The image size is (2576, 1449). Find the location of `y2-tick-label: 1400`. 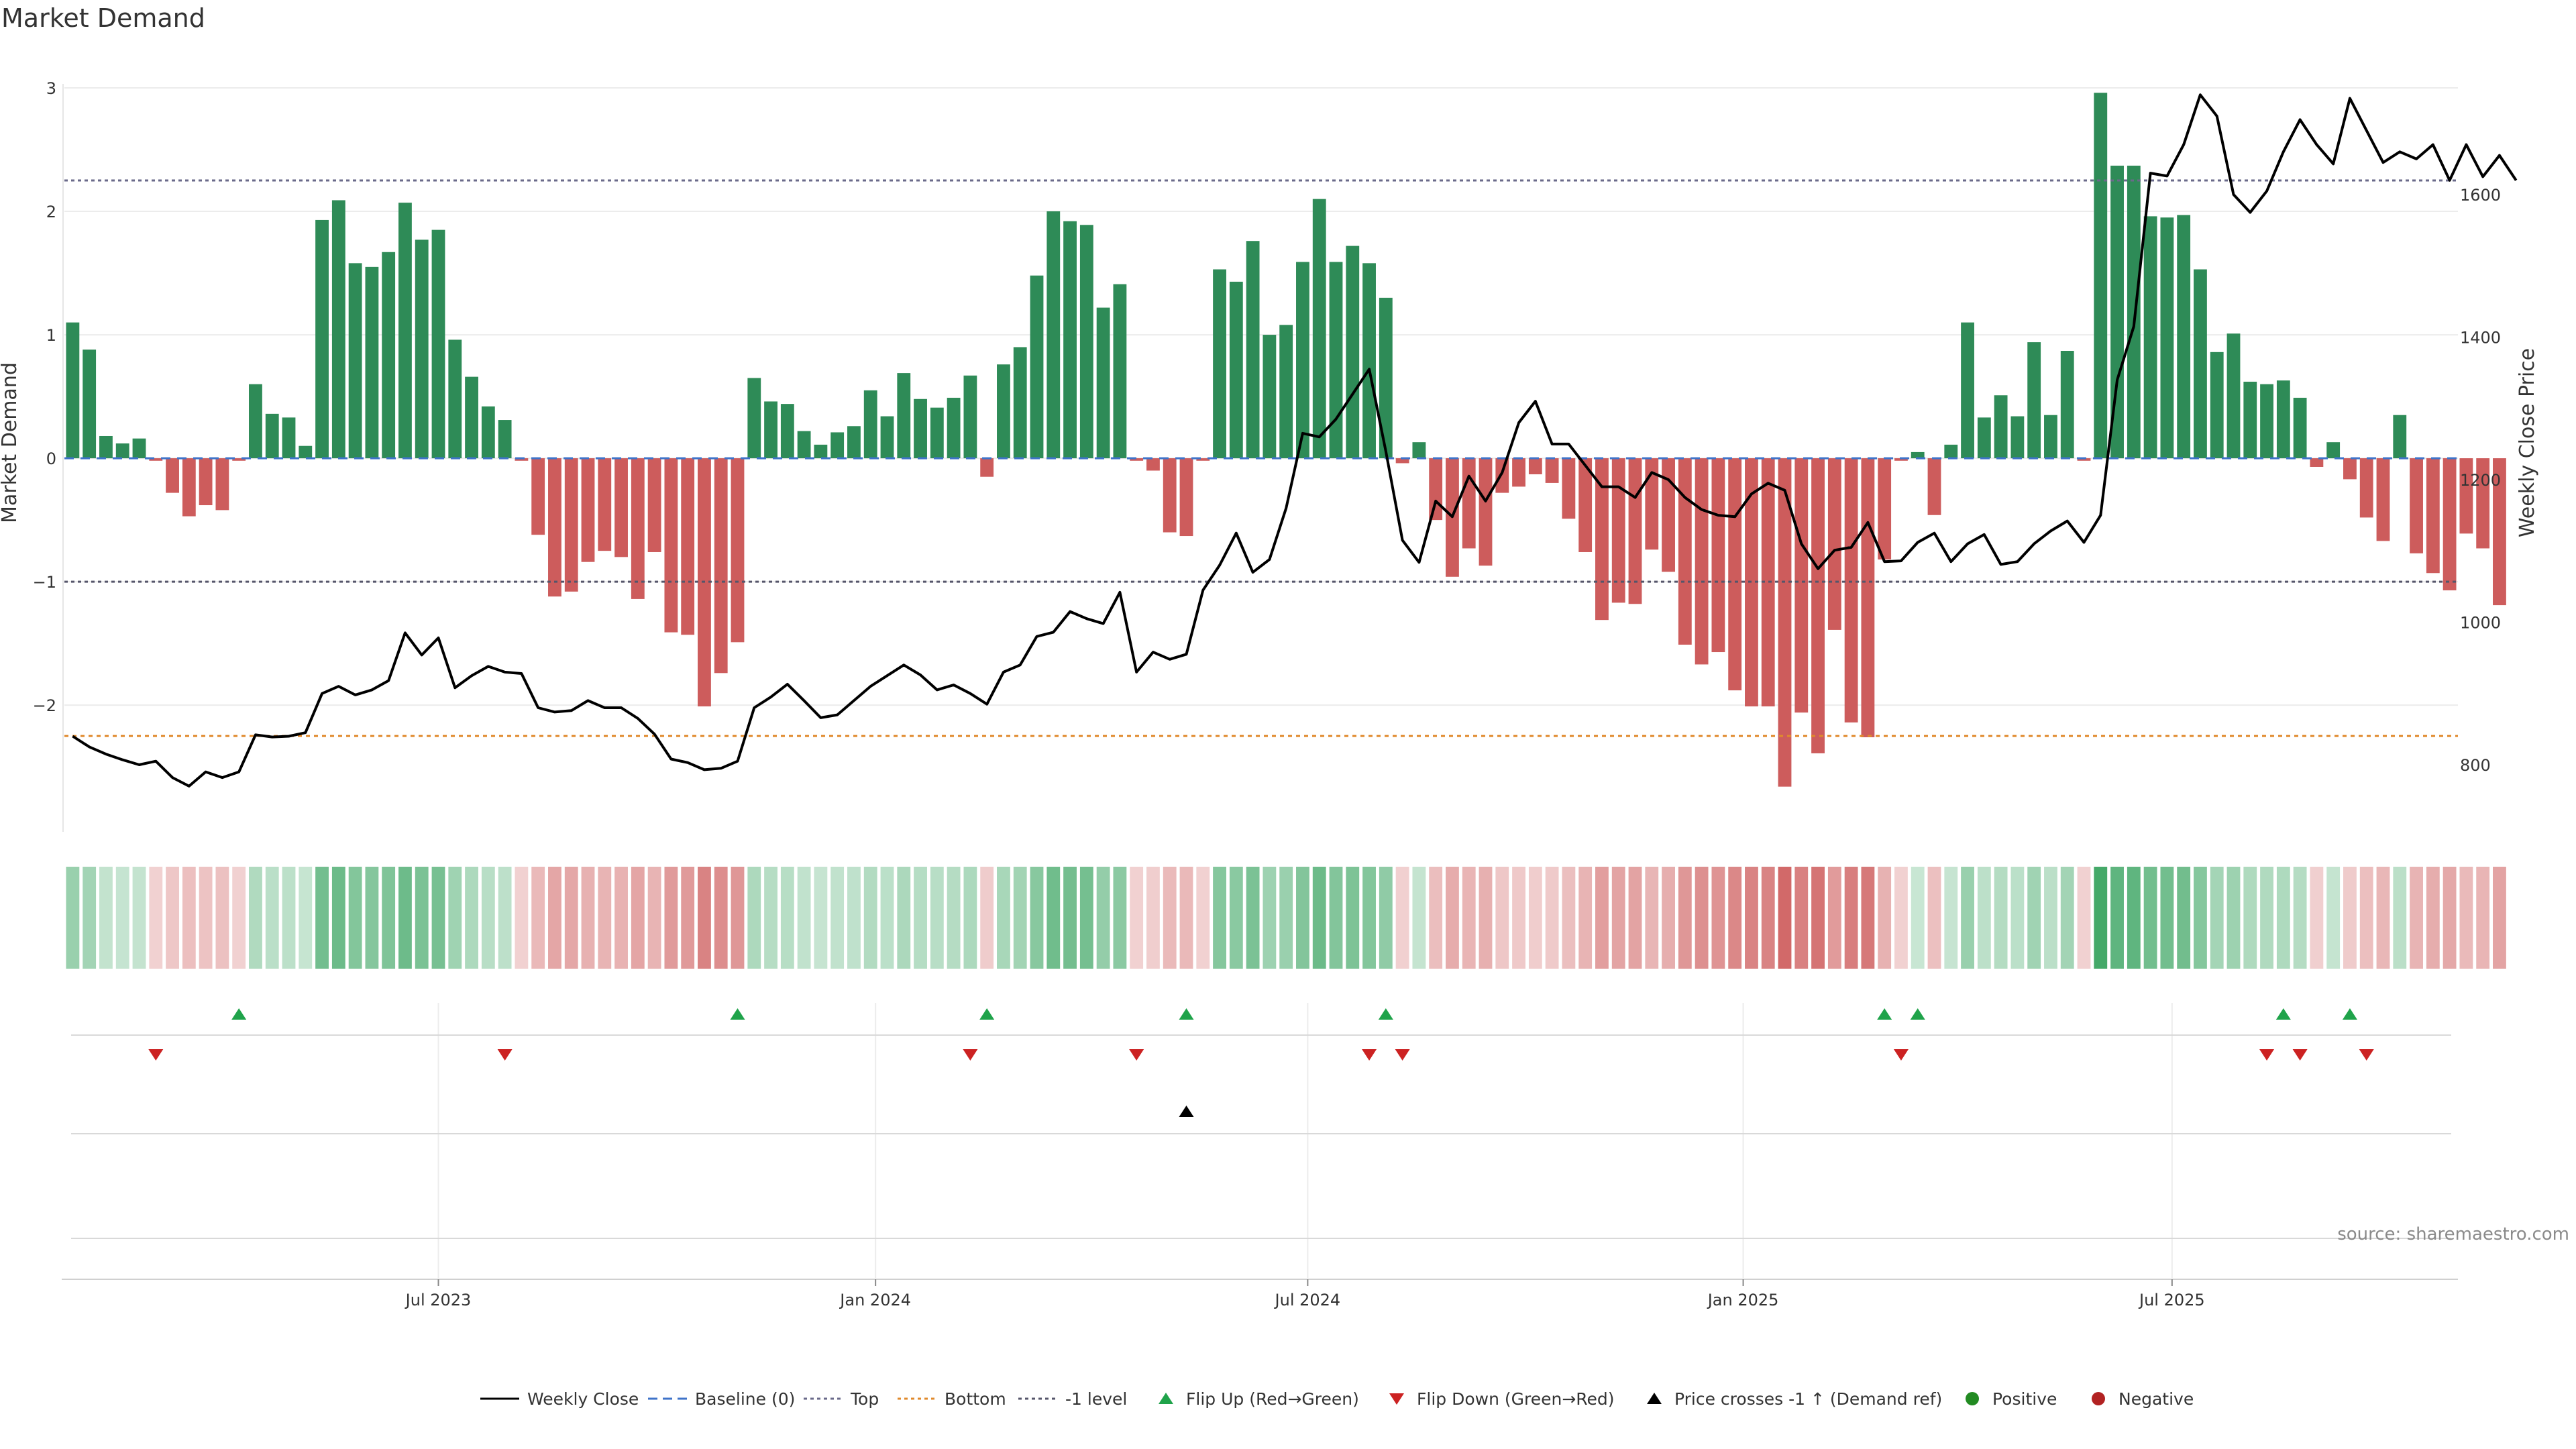

y2-tick-label: 1400 is located at coordinates (2480, 338).